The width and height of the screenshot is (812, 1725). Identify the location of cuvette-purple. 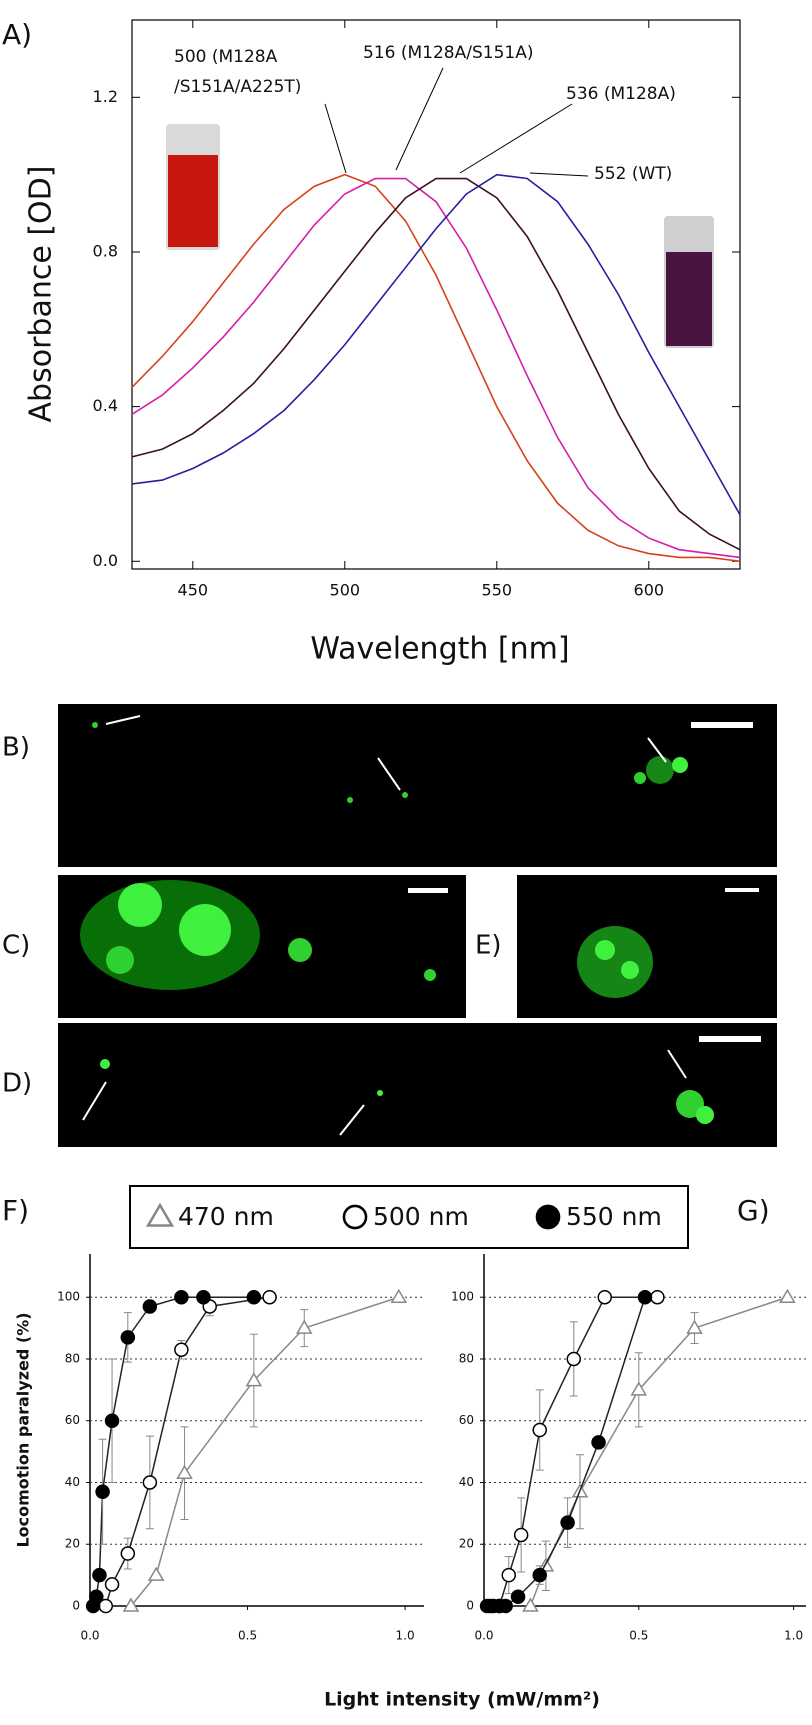
(689, 282).